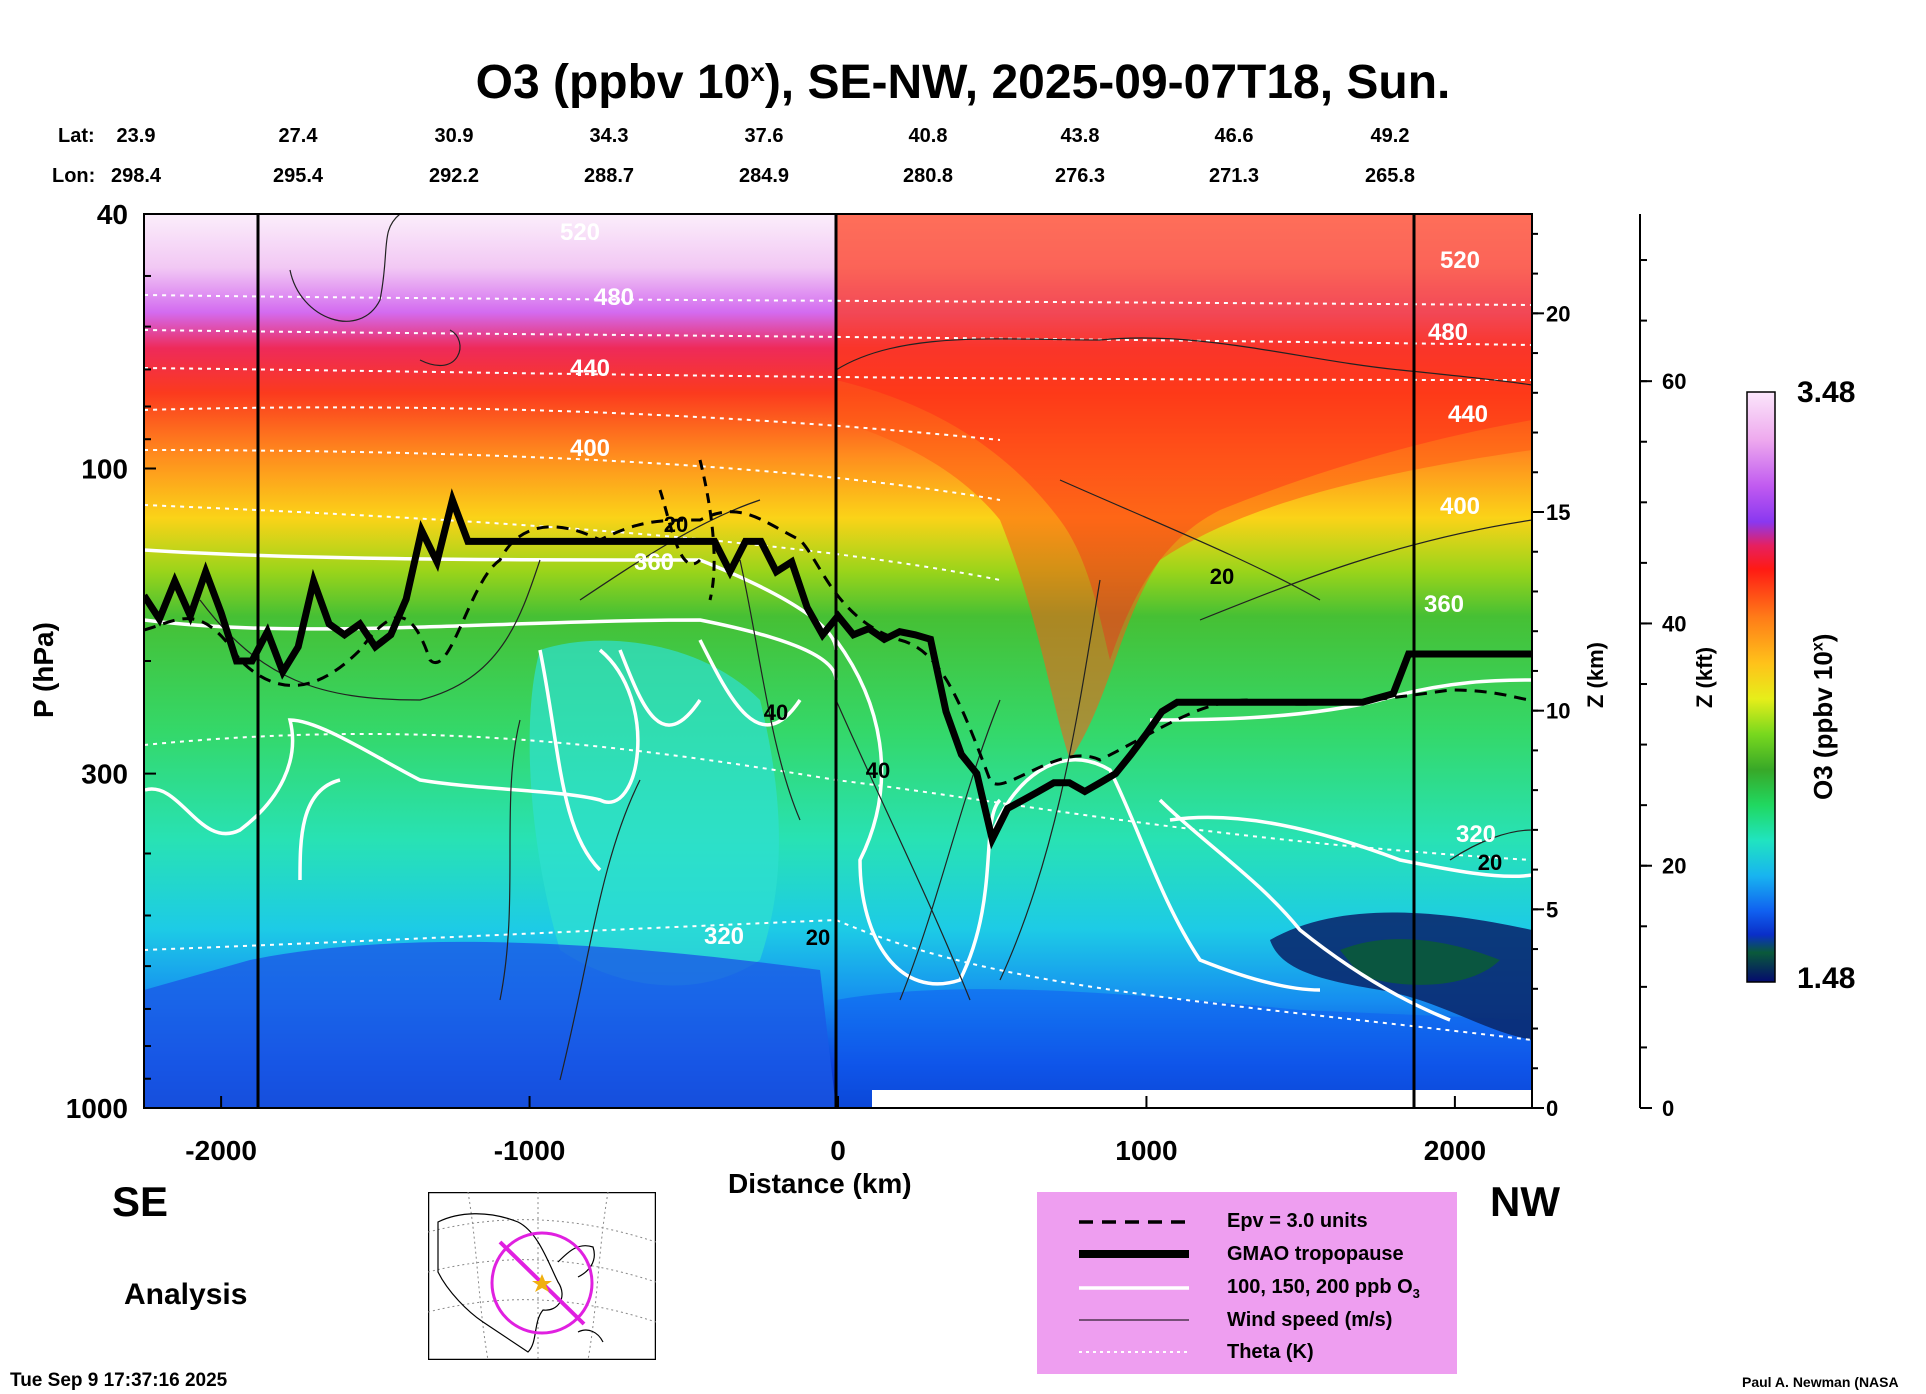  I want to click on lon-value: 298.4, so click(136, 176).